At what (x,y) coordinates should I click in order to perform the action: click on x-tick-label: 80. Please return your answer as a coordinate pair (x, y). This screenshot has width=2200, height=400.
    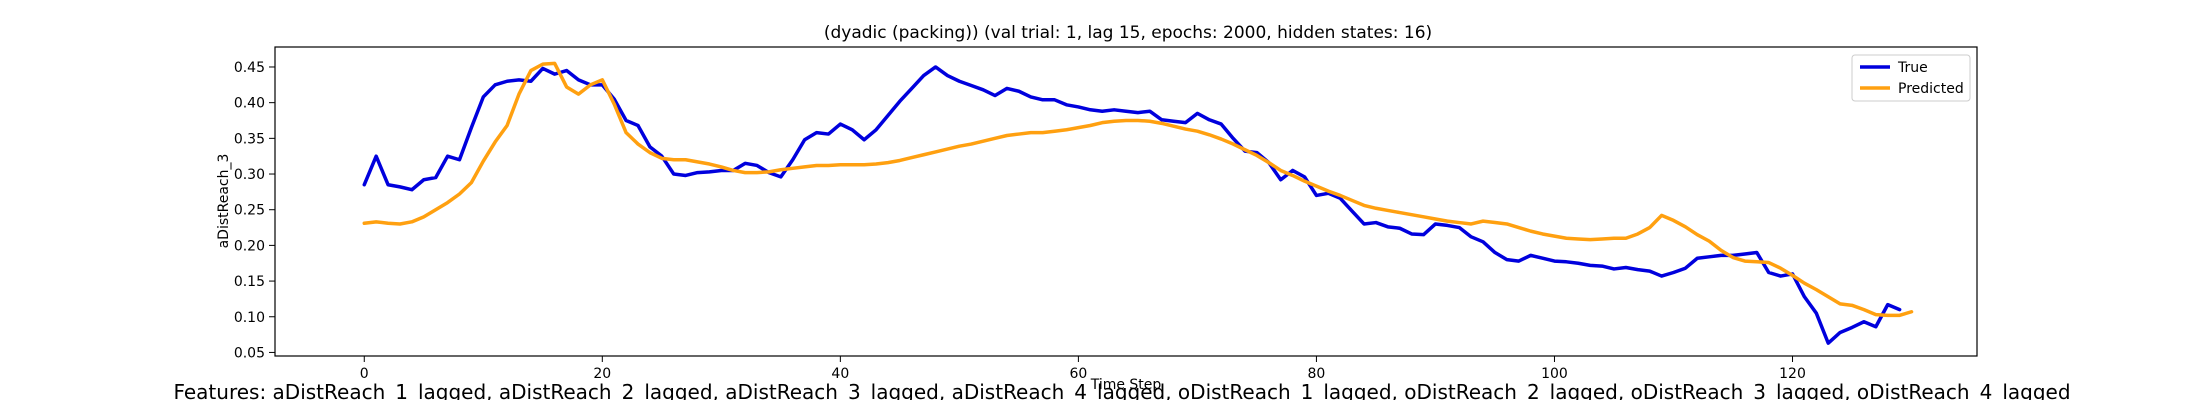
    Looking at the image, I should click on (1317, 374).